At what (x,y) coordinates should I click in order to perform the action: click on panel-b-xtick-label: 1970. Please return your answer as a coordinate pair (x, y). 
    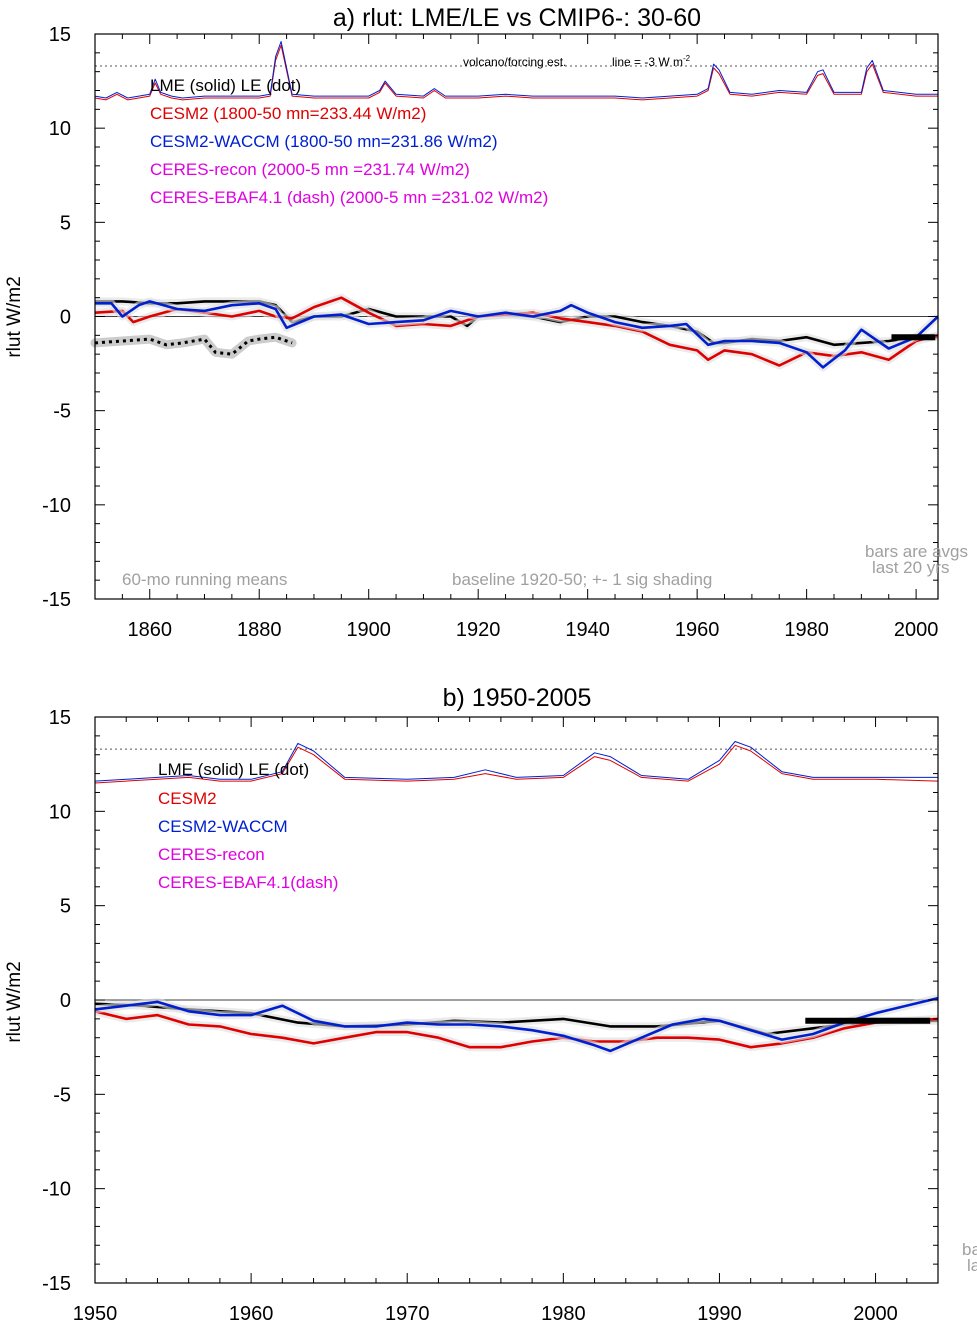
    Looking at the image, I should click on (407, 1314).